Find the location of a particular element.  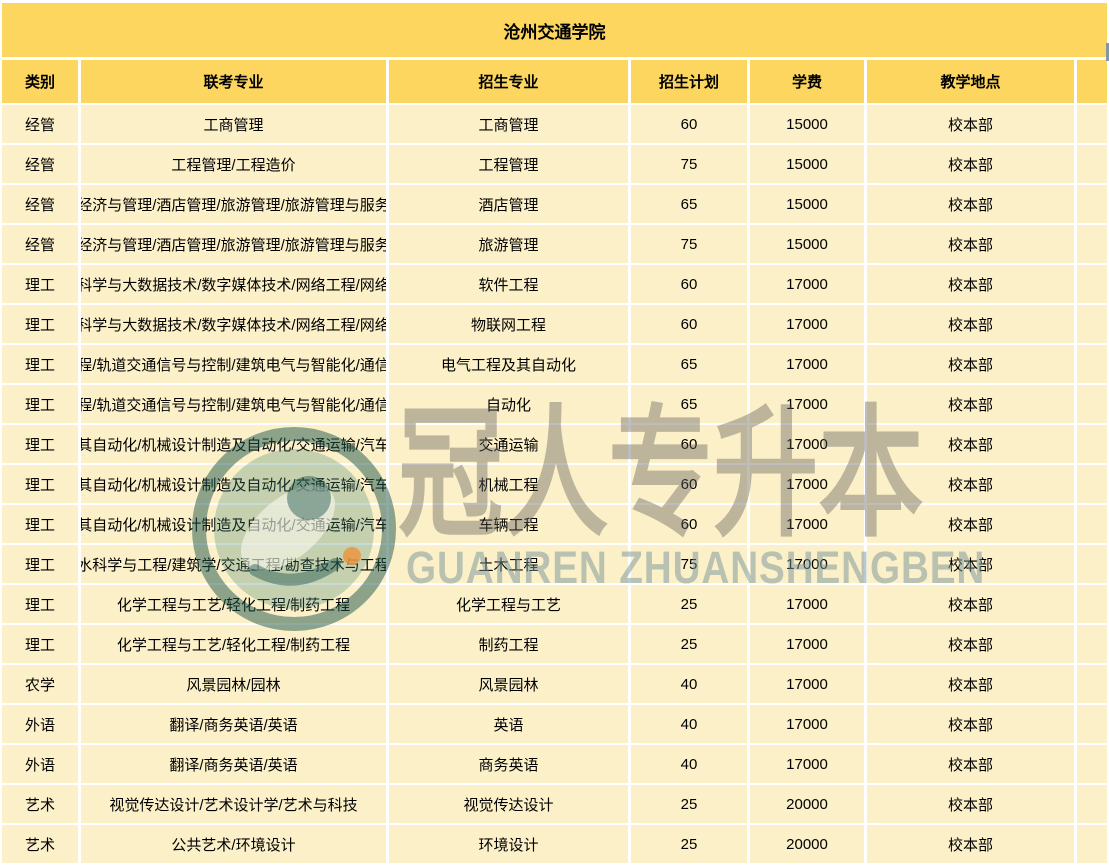

column-header-plan: 招生计划 is located at coordinates (689, 81).